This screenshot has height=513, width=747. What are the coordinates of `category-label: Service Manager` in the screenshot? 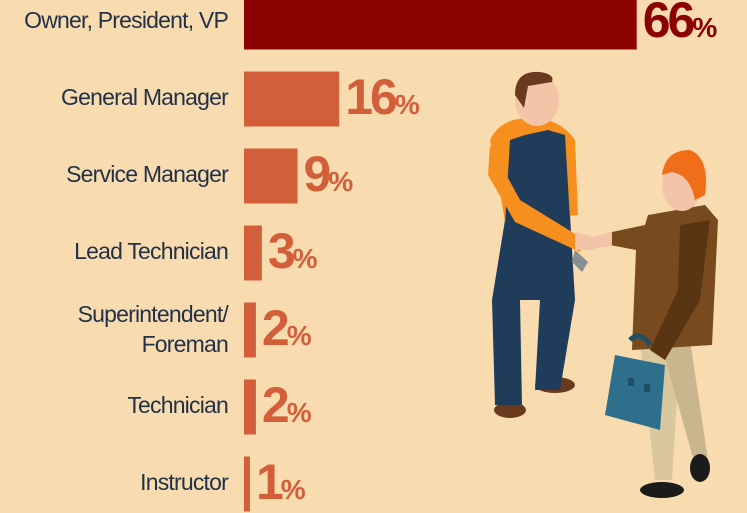 It's located at (147, 174).